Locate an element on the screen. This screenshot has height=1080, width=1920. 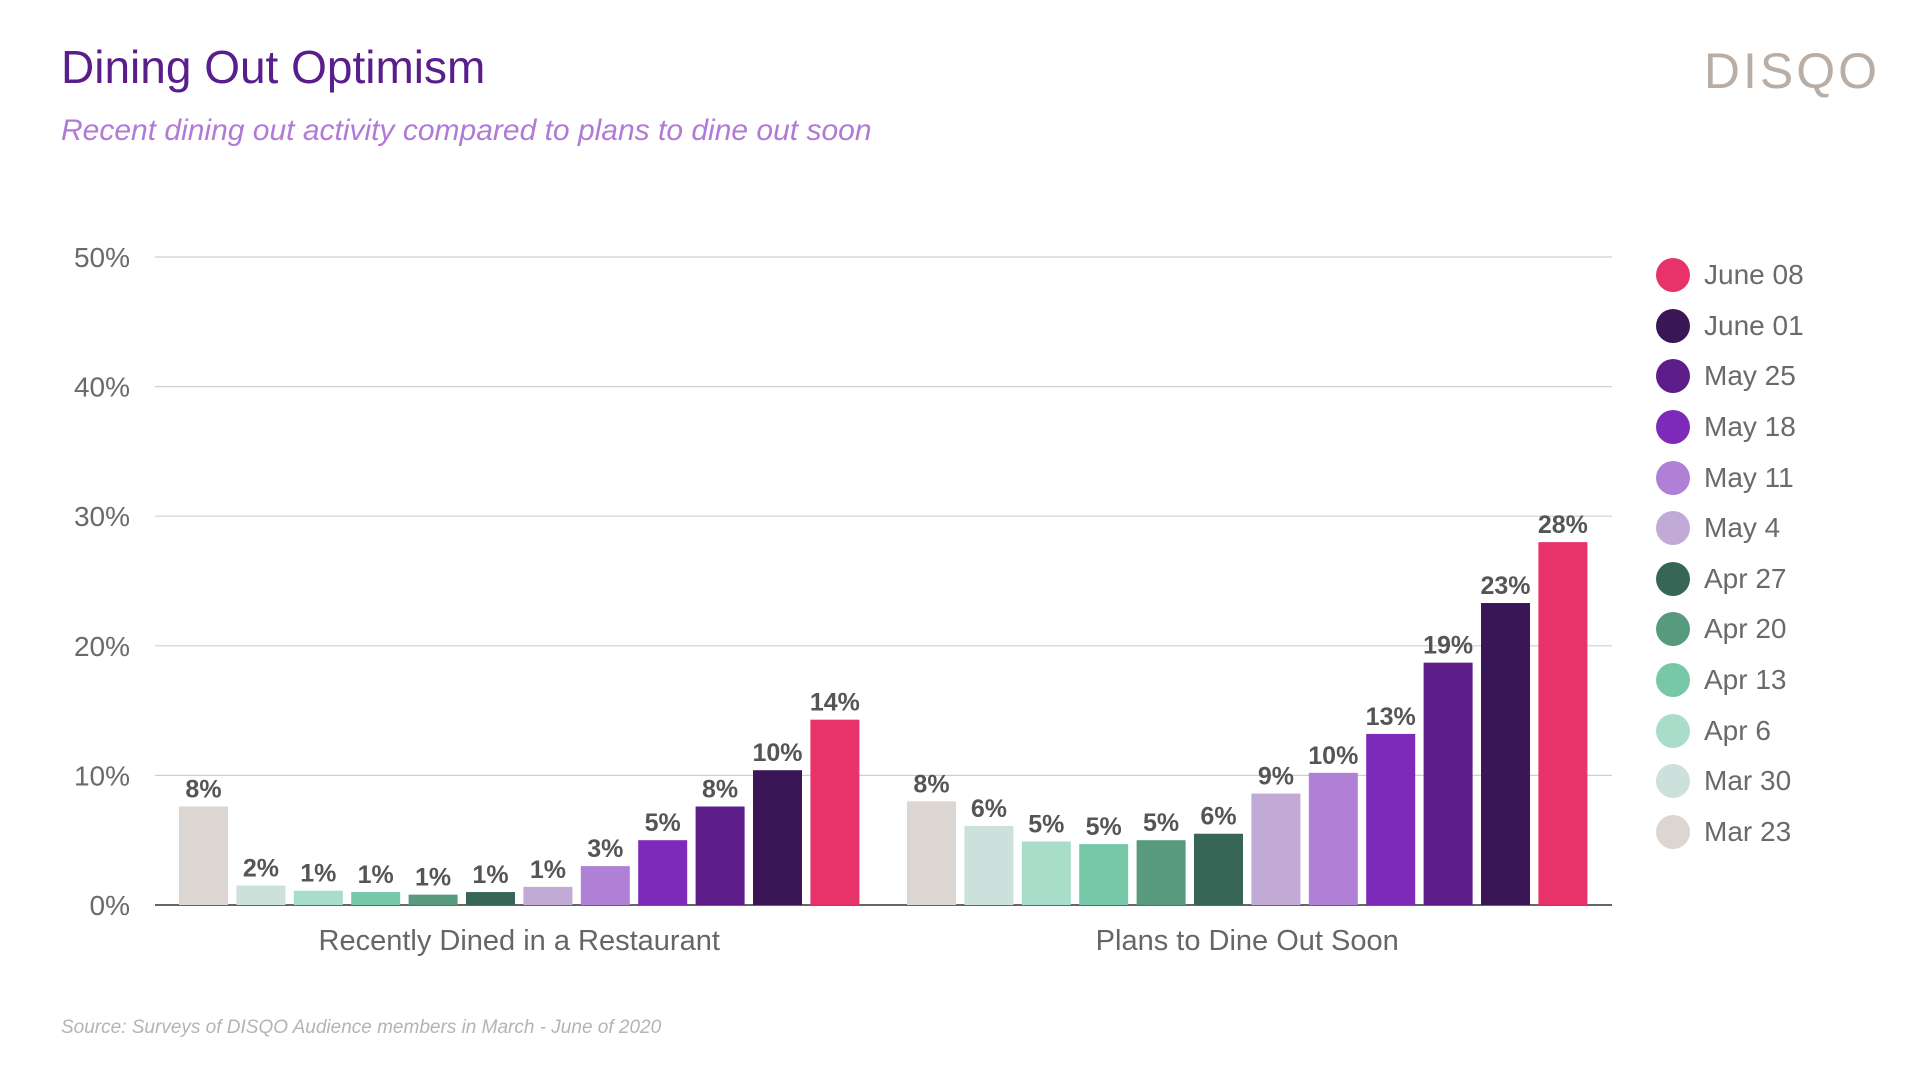
disqo-logo: DISQO is located at coordinates (1791, 71).